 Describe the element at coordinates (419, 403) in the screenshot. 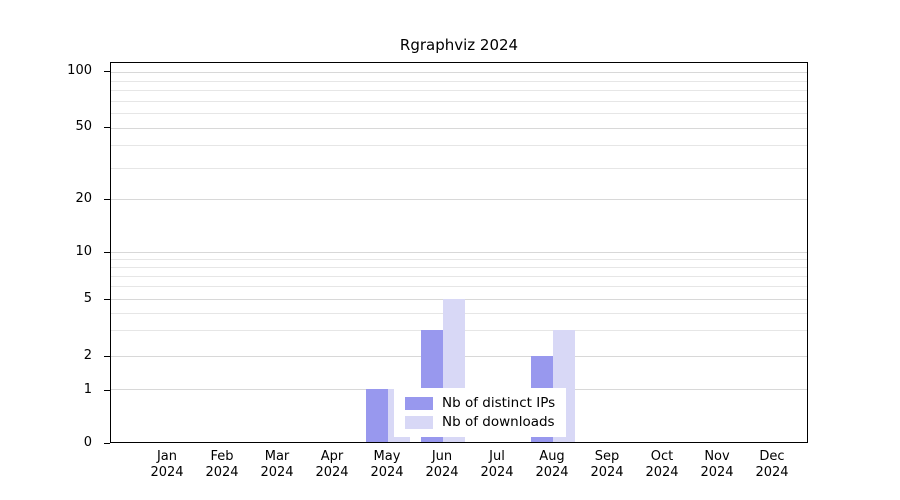

I see `legend-swatch-distinct-ips` at that location.